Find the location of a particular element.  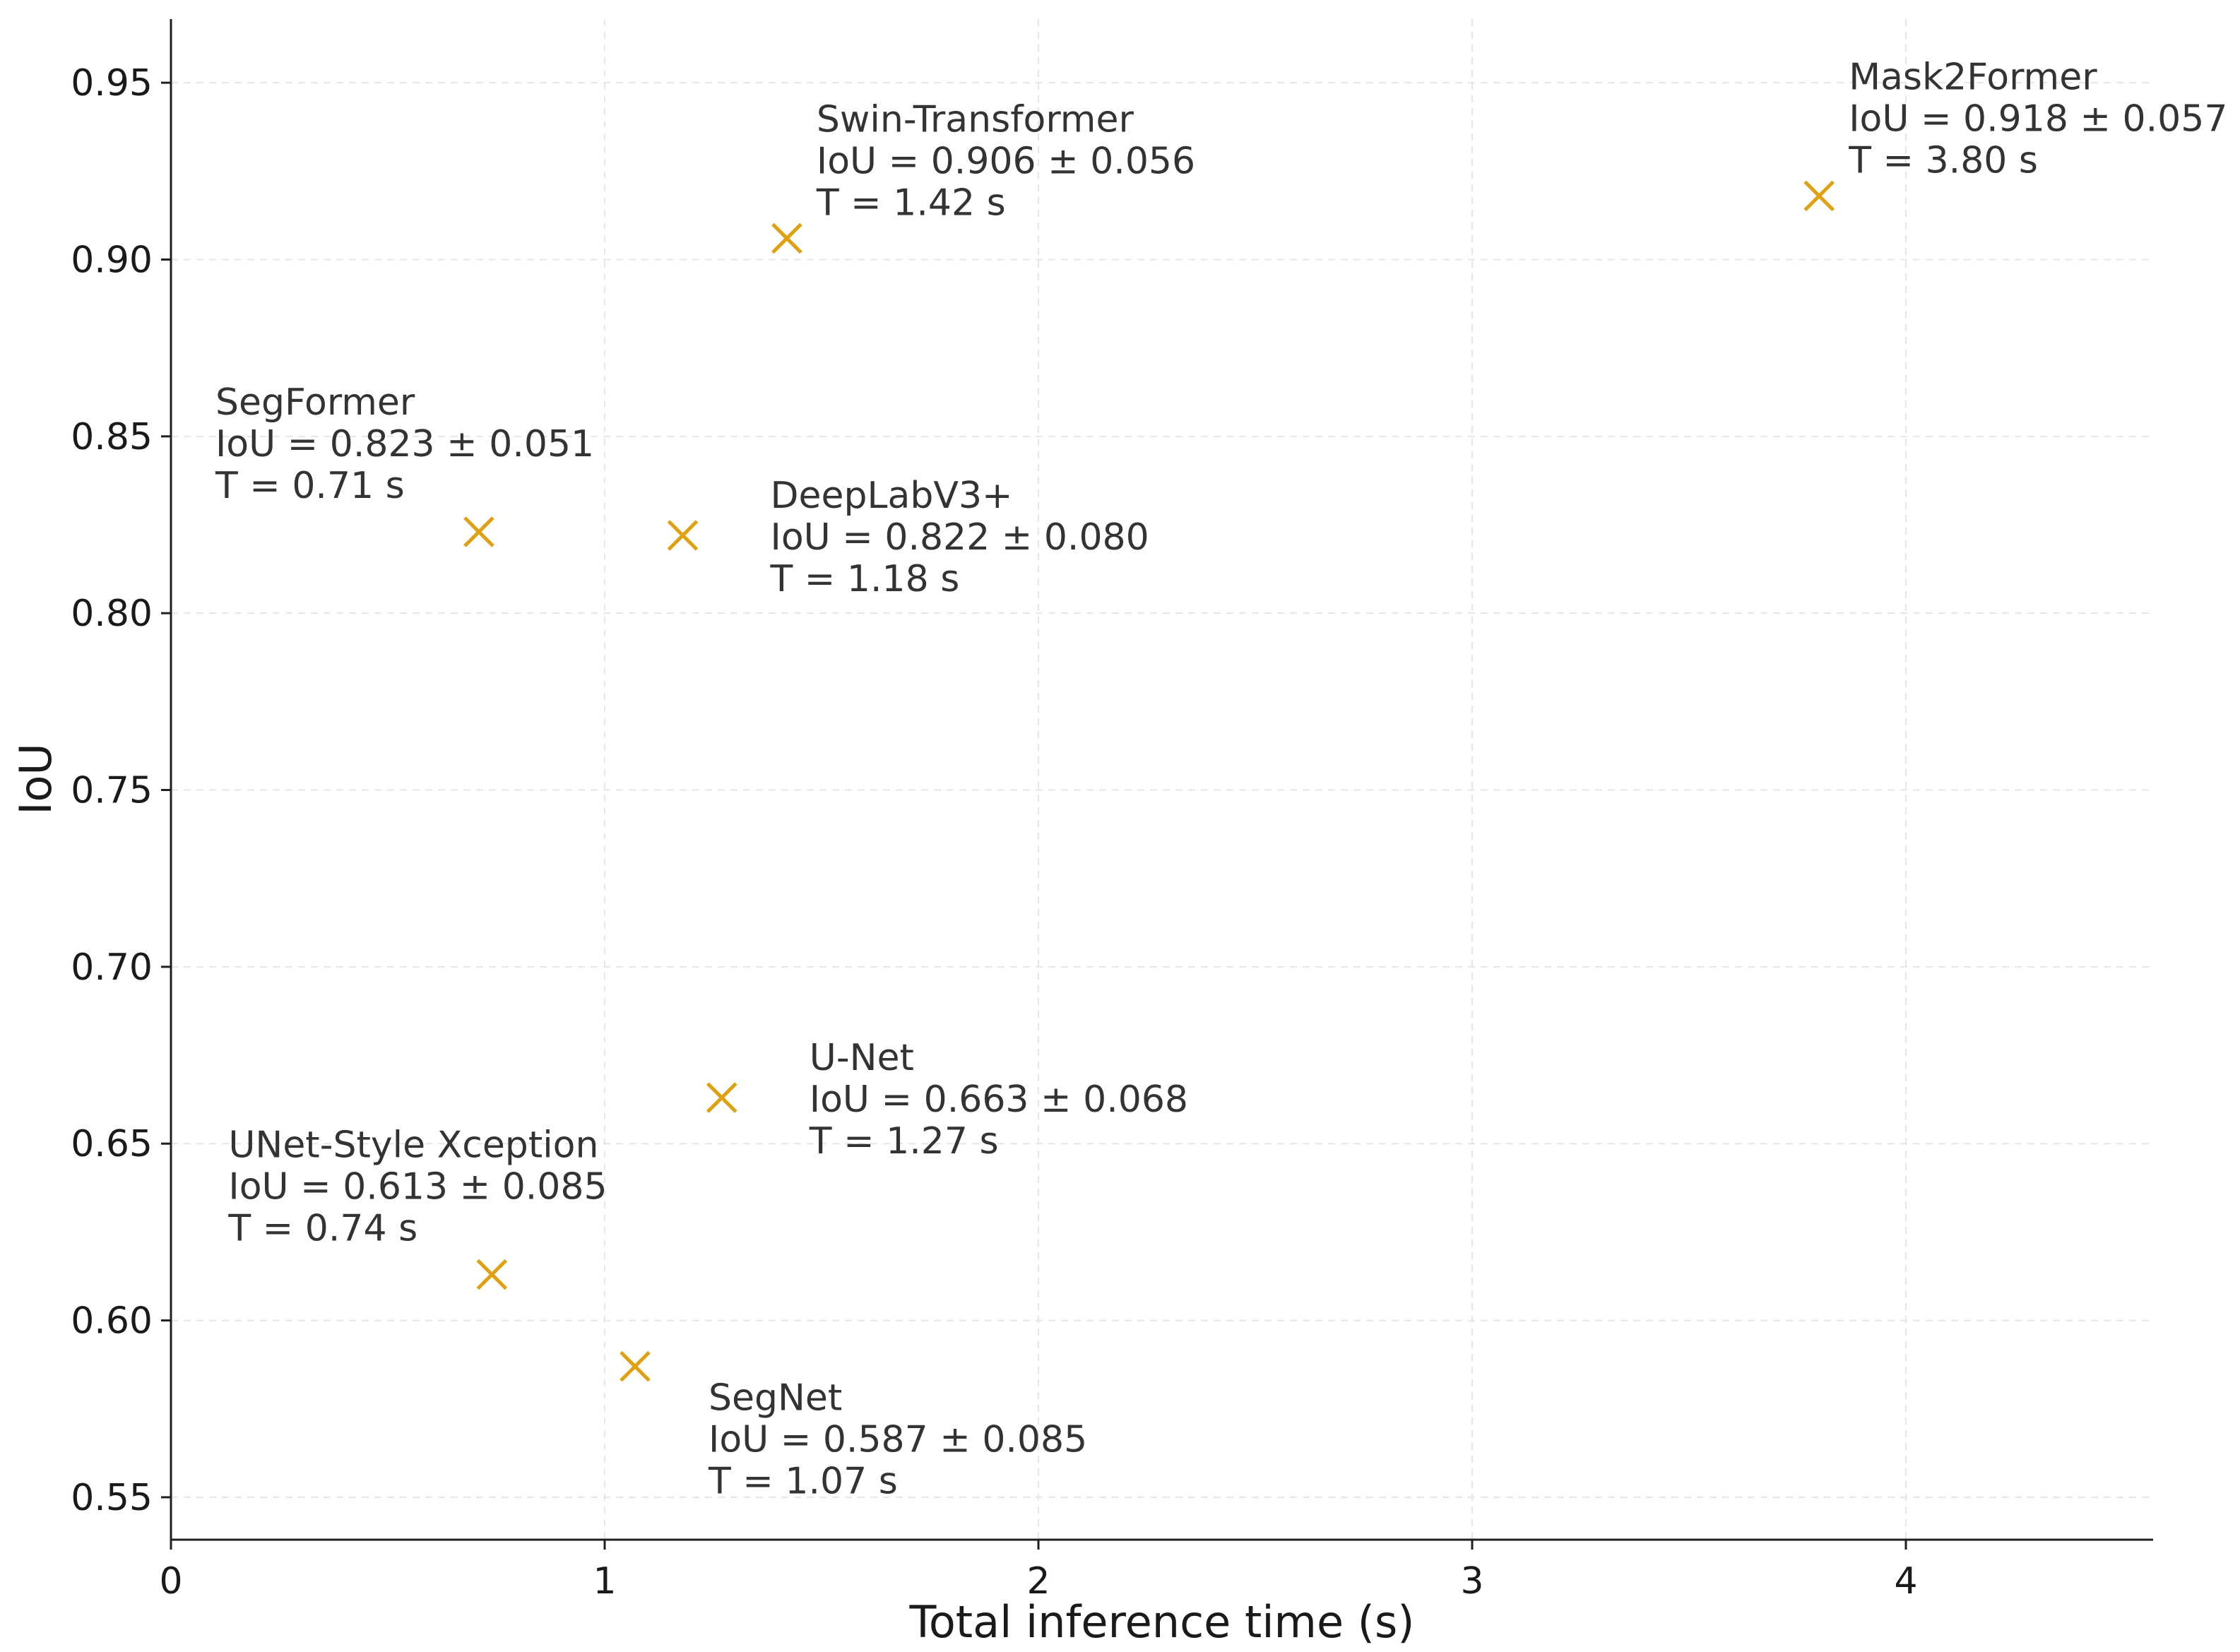

y-tick-label: 0.60 is located at coordinates (112, 1321).